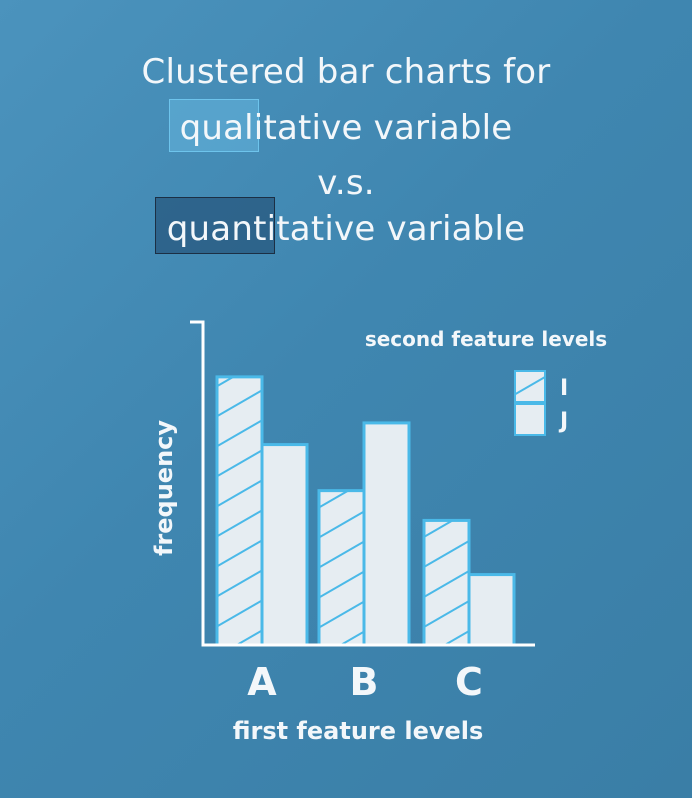 Image resolution: width=692 pixels, height=798 pixels. I want to click on x-tick-label-C: C, so click(469, 682).